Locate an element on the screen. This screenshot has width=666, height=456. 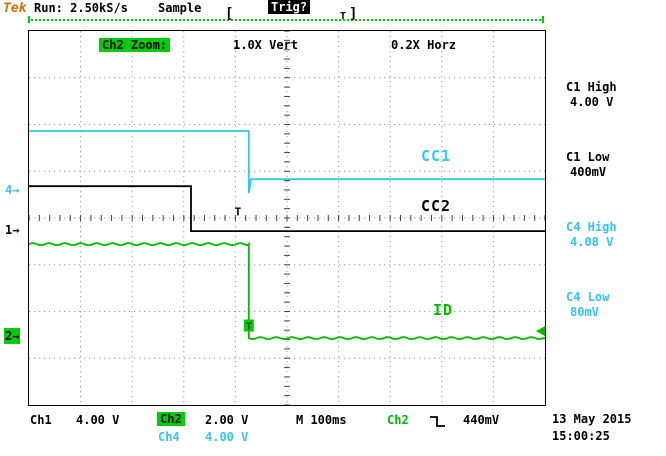
measurement-value: 4.00 V is located at coordinates (592, 102).